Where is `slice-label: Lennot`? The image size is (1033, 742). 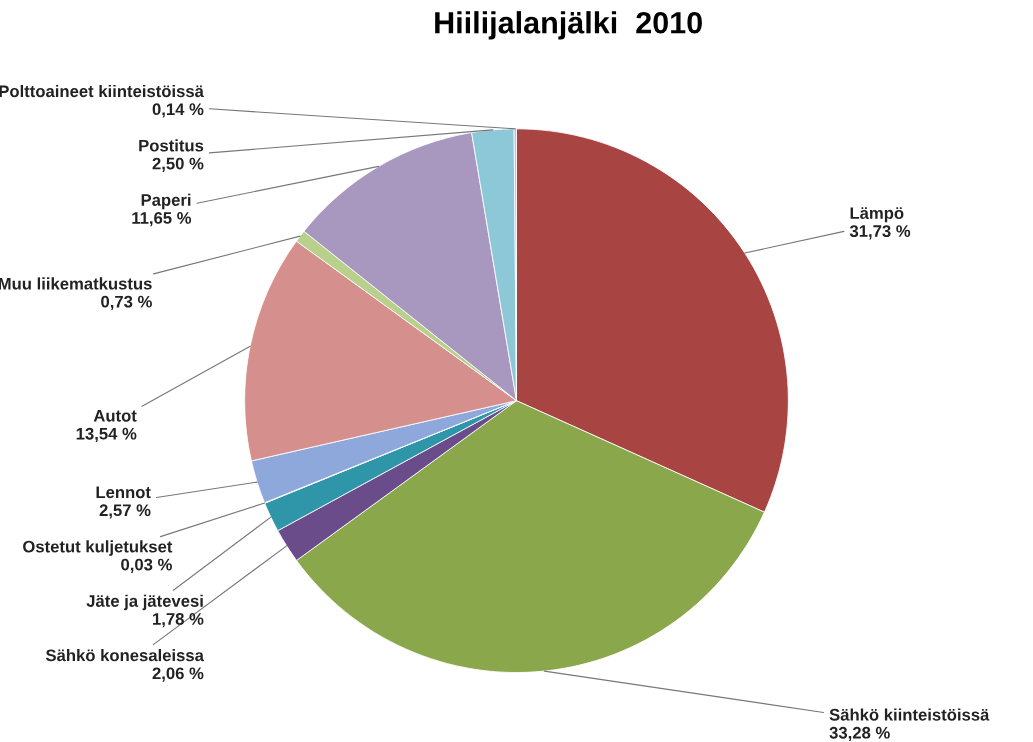
slice-label: Lennot is located at coordinates (123, 492).